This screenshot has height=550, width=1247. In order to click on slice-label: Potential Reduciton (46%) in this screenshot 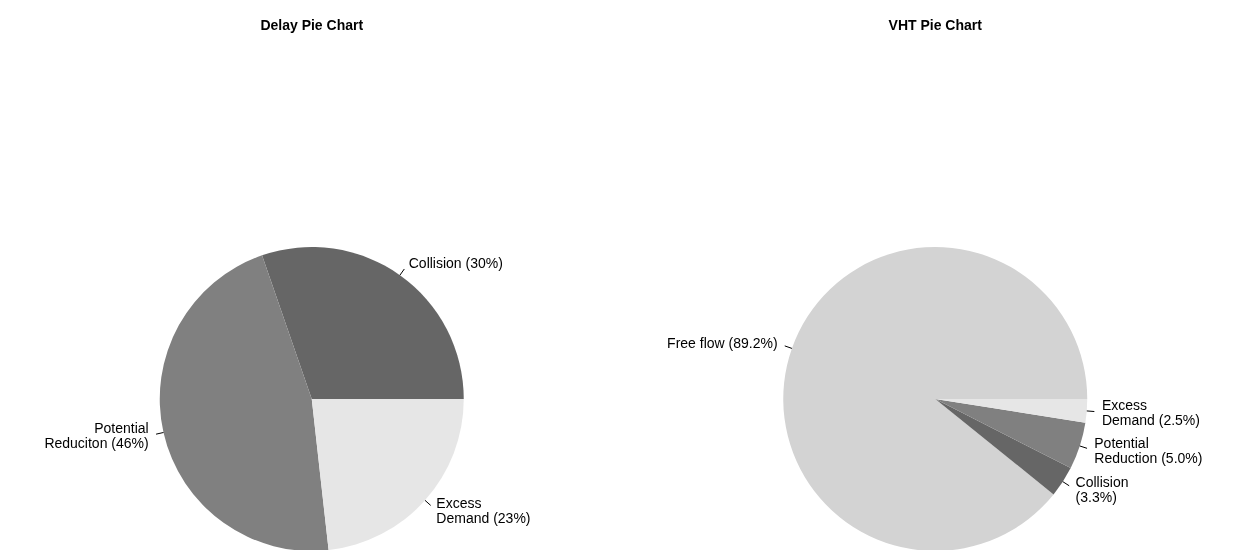, I will do `click(96, 436)`.